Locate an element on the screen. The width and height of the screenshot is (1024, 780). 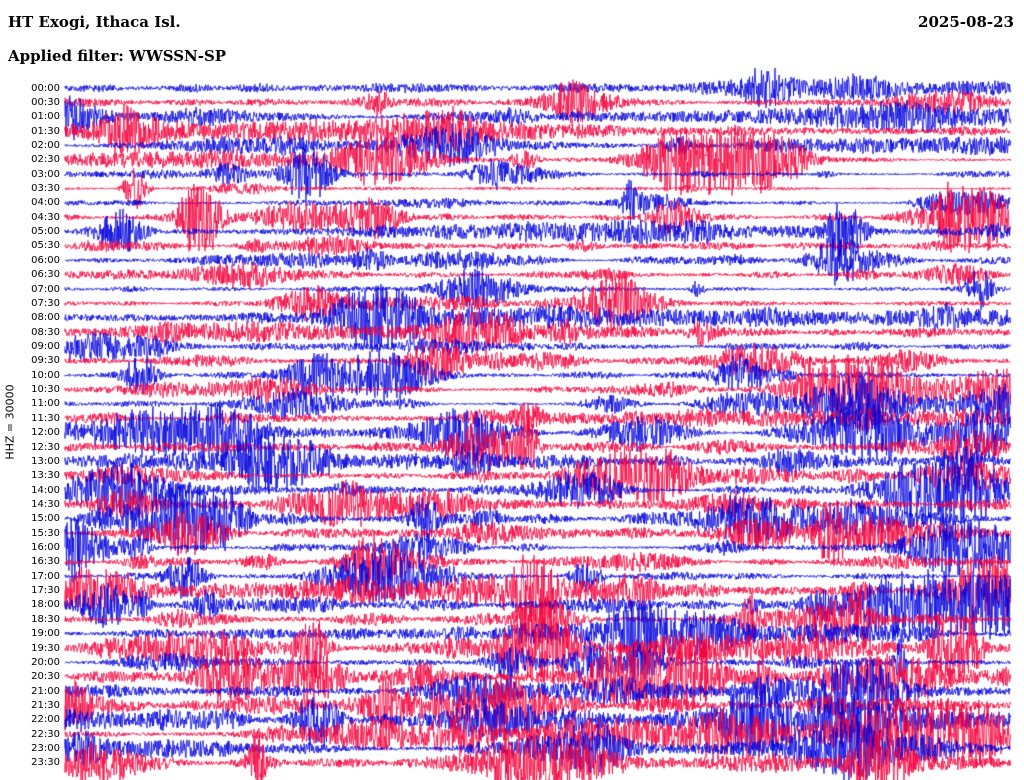
date-label: 2025-08-23 is located at coordinates (966, 22).